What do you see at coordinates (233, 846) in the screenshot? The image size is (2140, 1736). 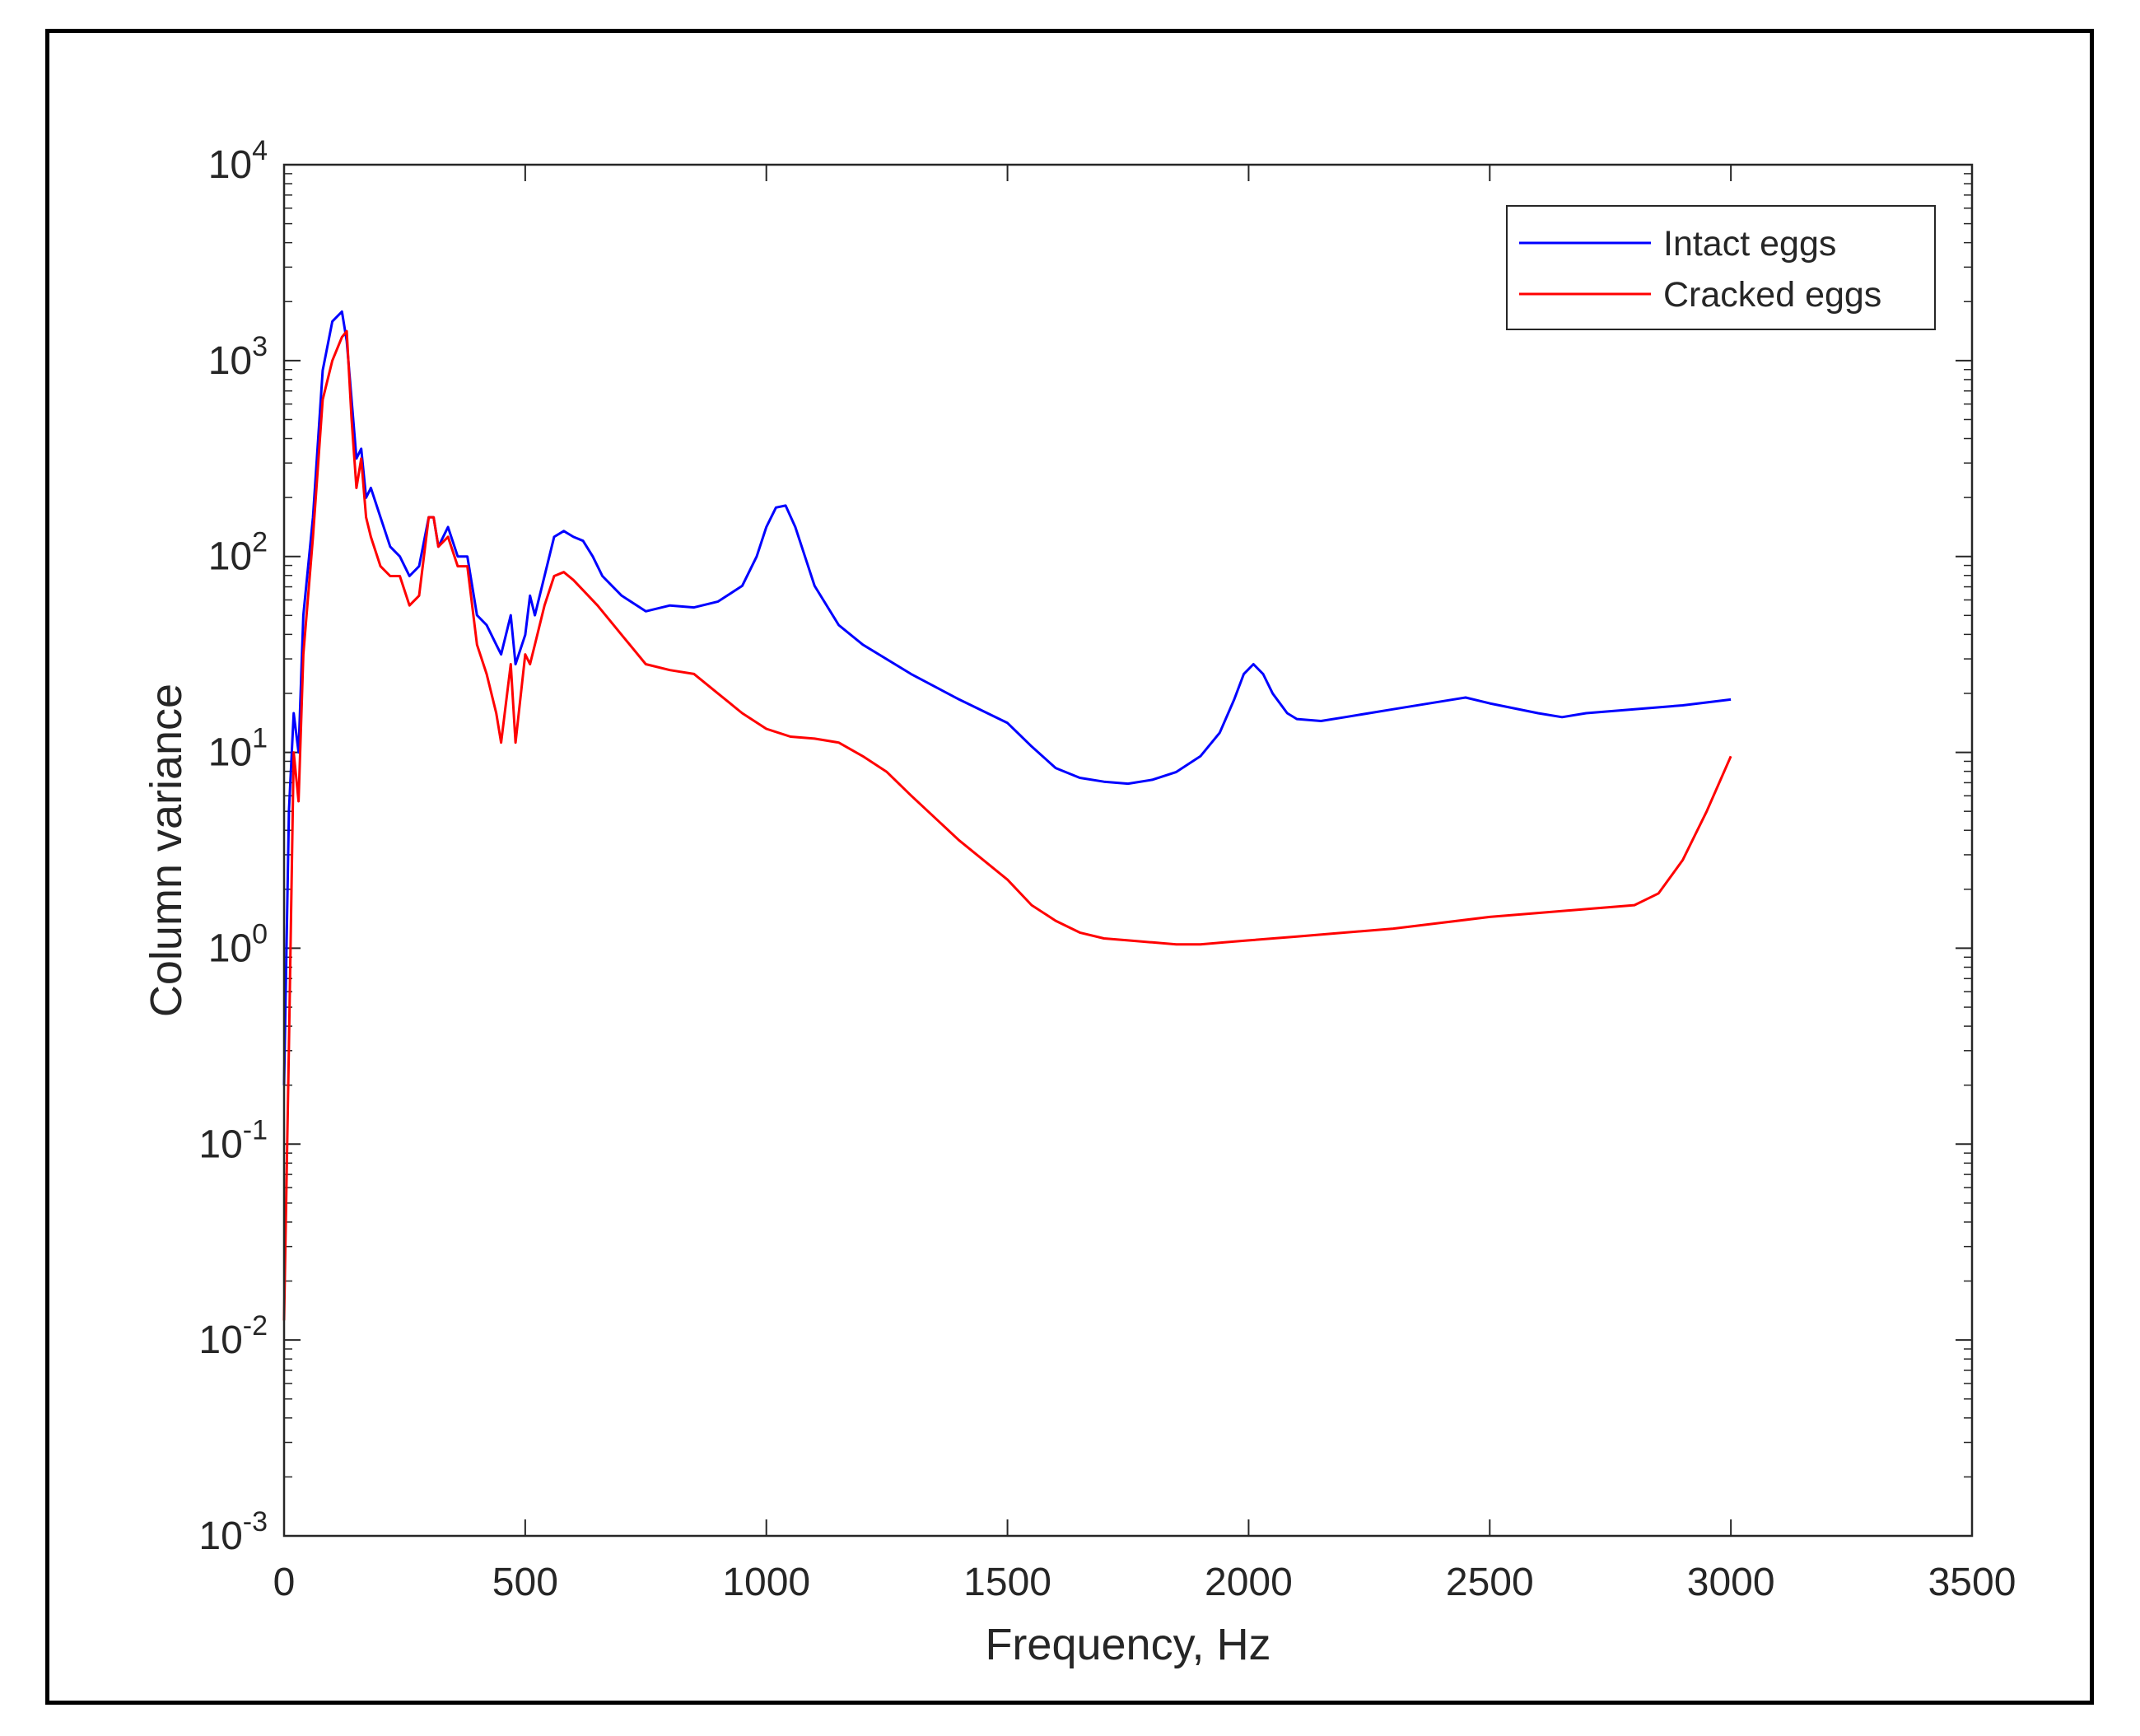 I see `y-tick-labels: 10⁻³ 10⁻² 10⁻¹ 10⁰ 10¹ 10² 10³ 10⁴` at bounding box center [233, 846].